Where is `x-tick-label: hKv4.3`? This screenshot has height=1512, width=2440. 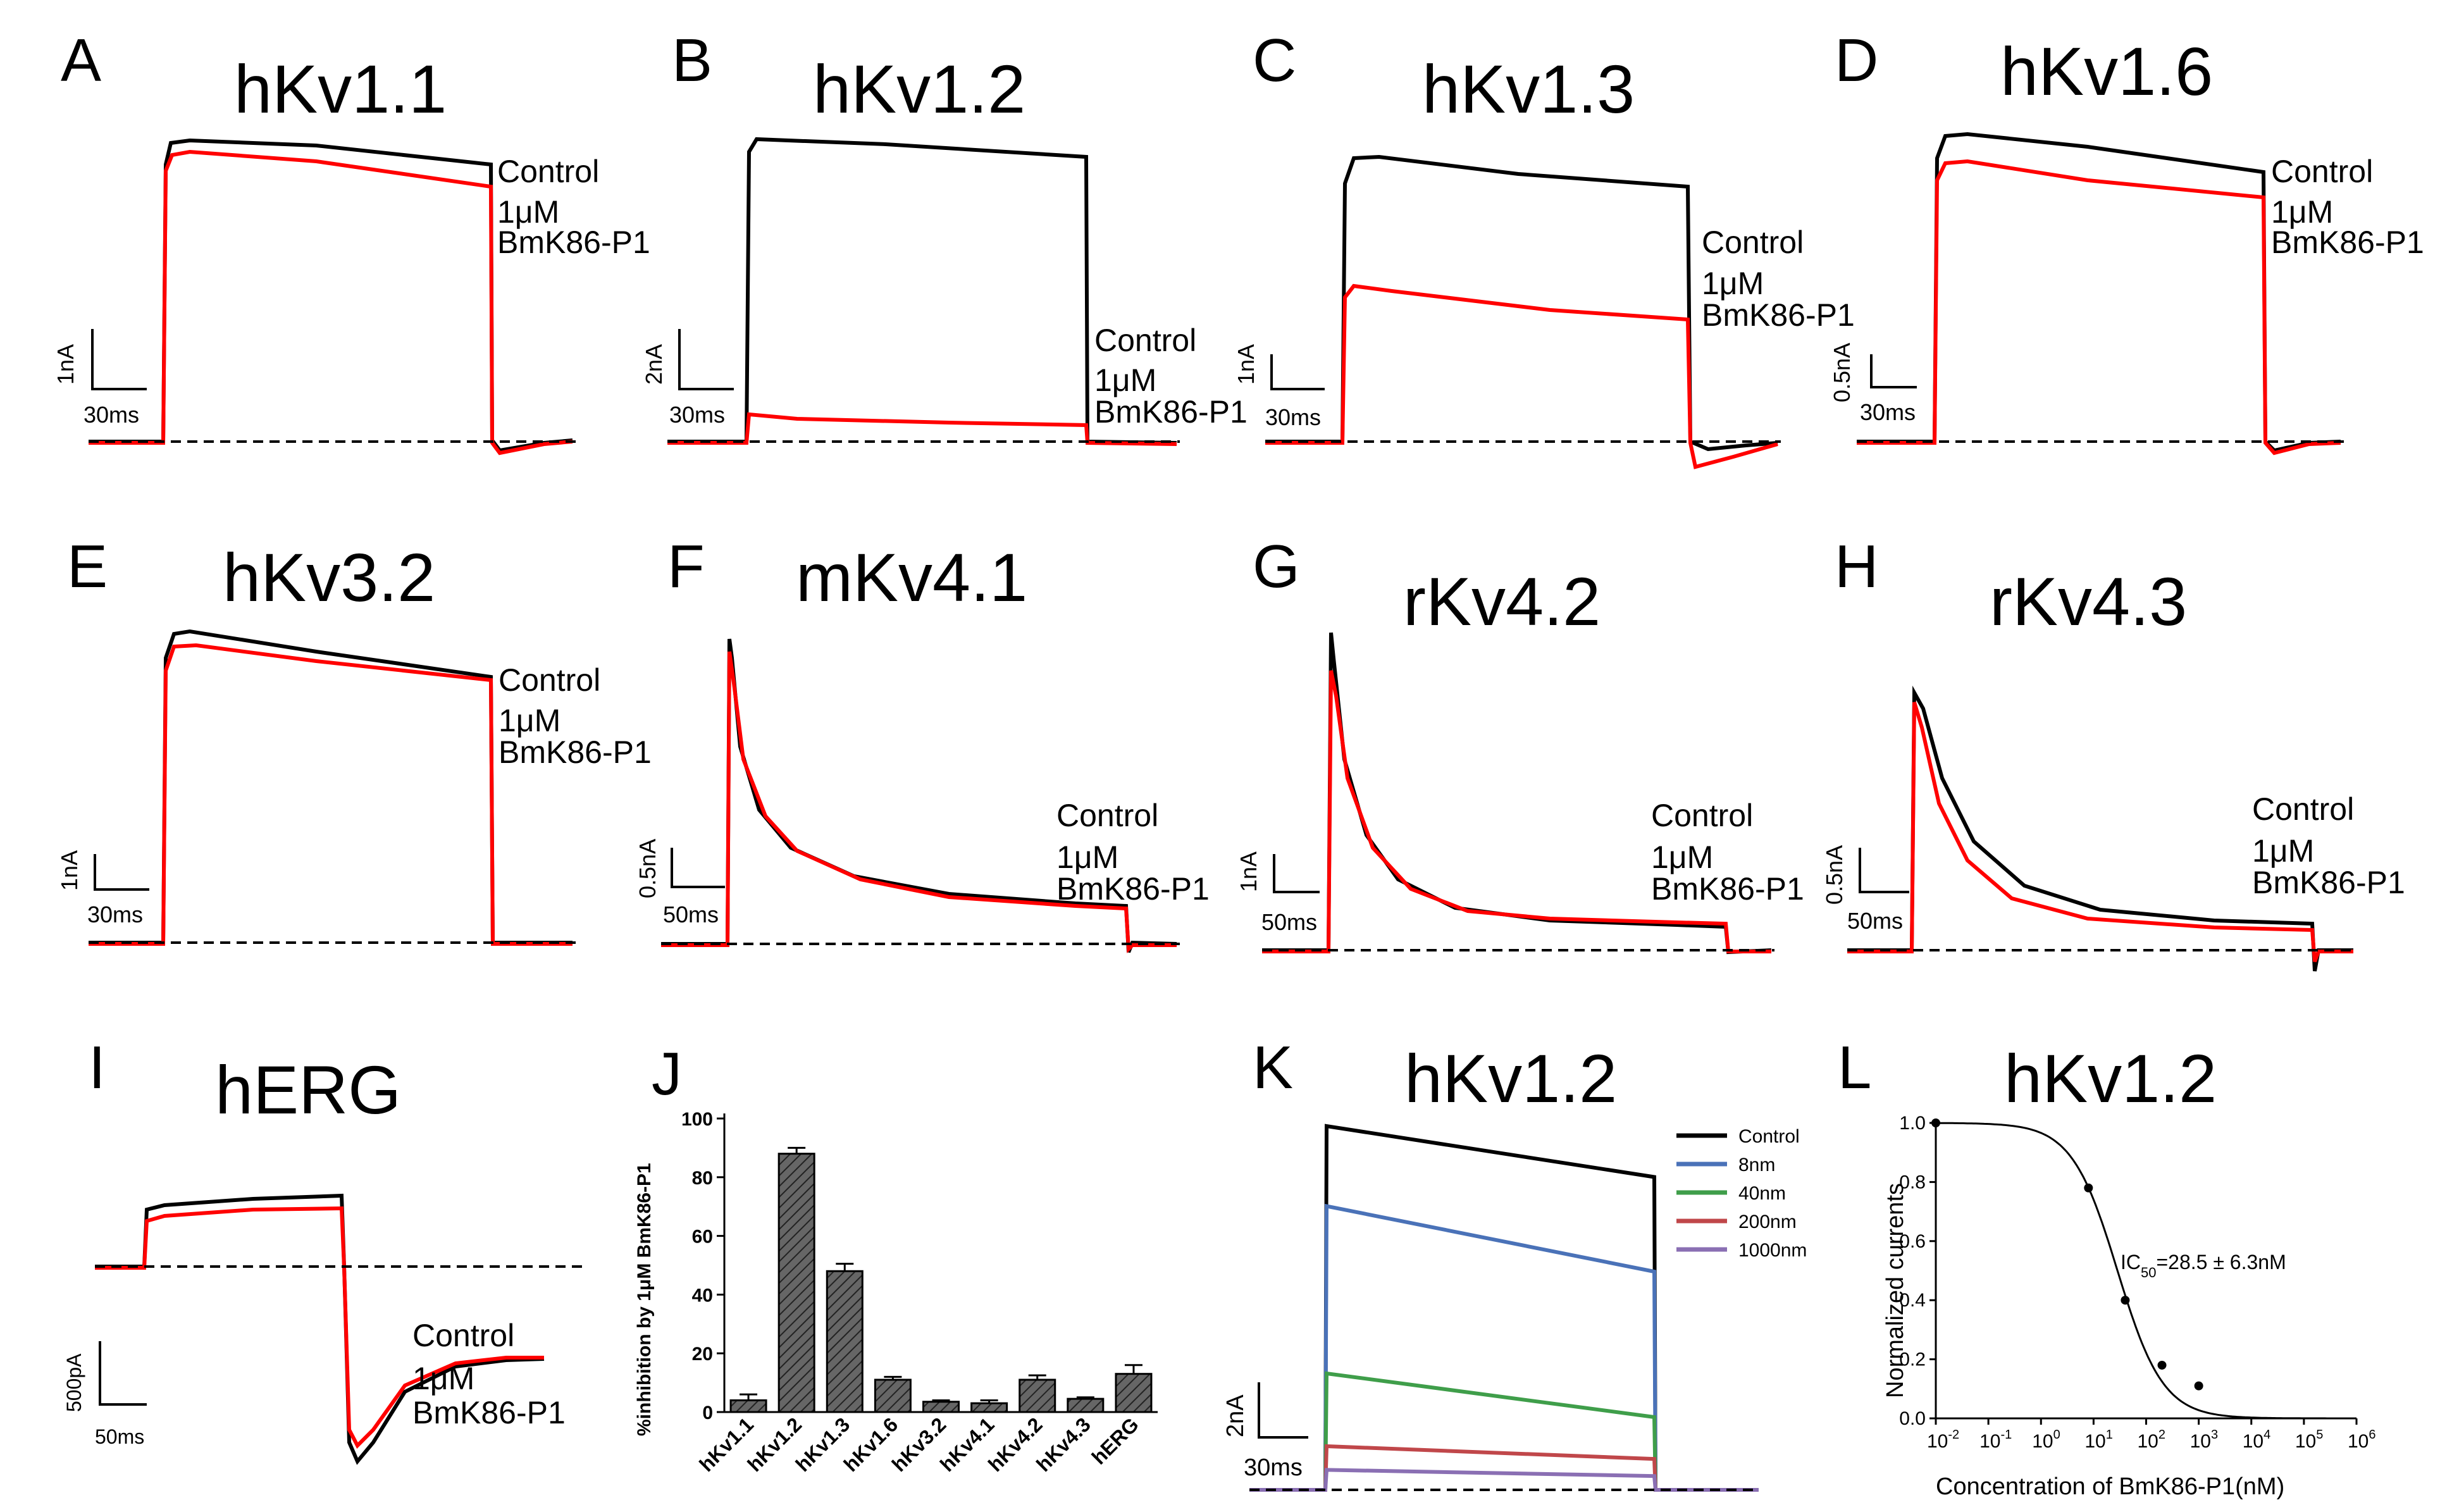 x-tick-label: hKv4.3 is located at coordinates (1063, 1445).